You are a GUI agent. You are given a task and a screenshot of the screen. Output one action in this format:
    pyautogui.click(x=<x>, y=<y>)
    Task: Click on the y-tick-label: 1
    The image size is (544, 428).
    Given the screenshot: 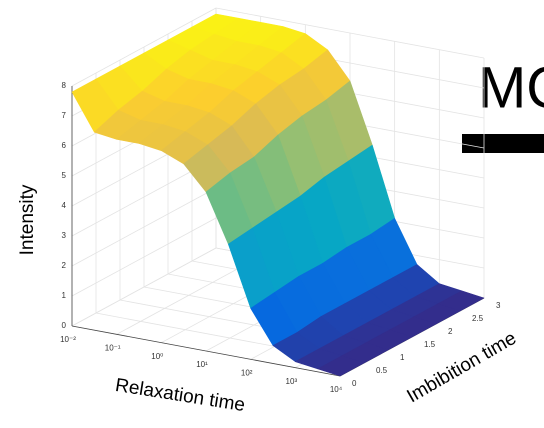 What is the action you would take?
    pyautogui.click(x=402, y=357)
    